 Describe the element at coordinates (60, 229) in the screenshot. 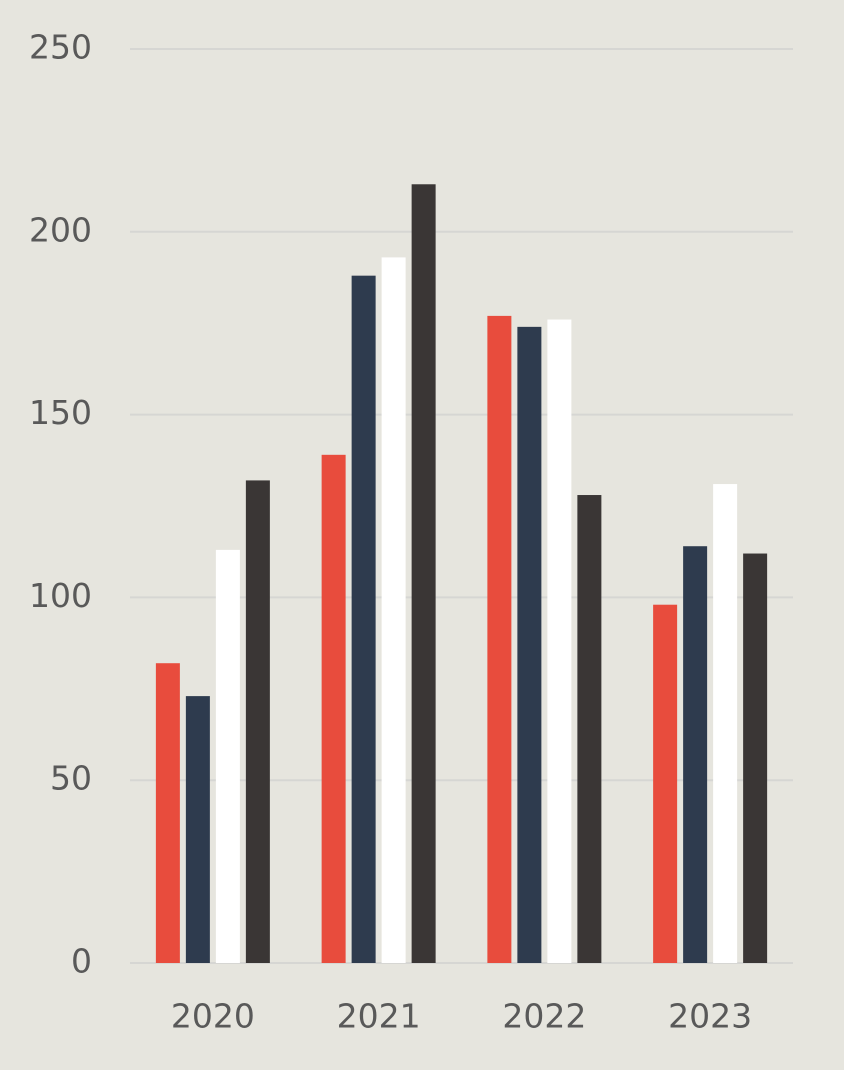

I see `y-tick-label: 200` at that location.